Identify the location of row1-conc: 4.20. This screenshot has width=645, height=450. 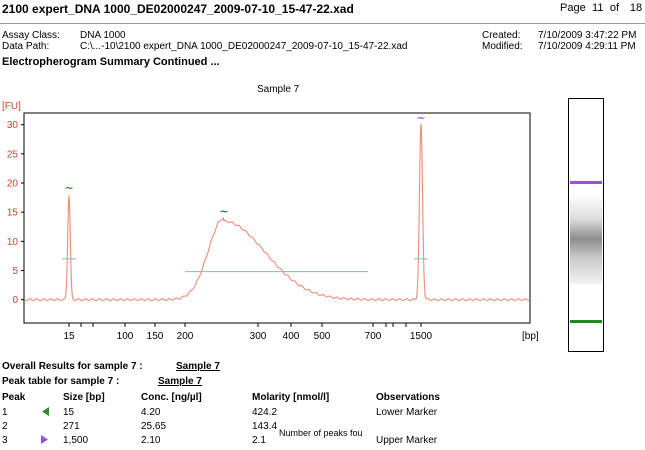
(151, 412).